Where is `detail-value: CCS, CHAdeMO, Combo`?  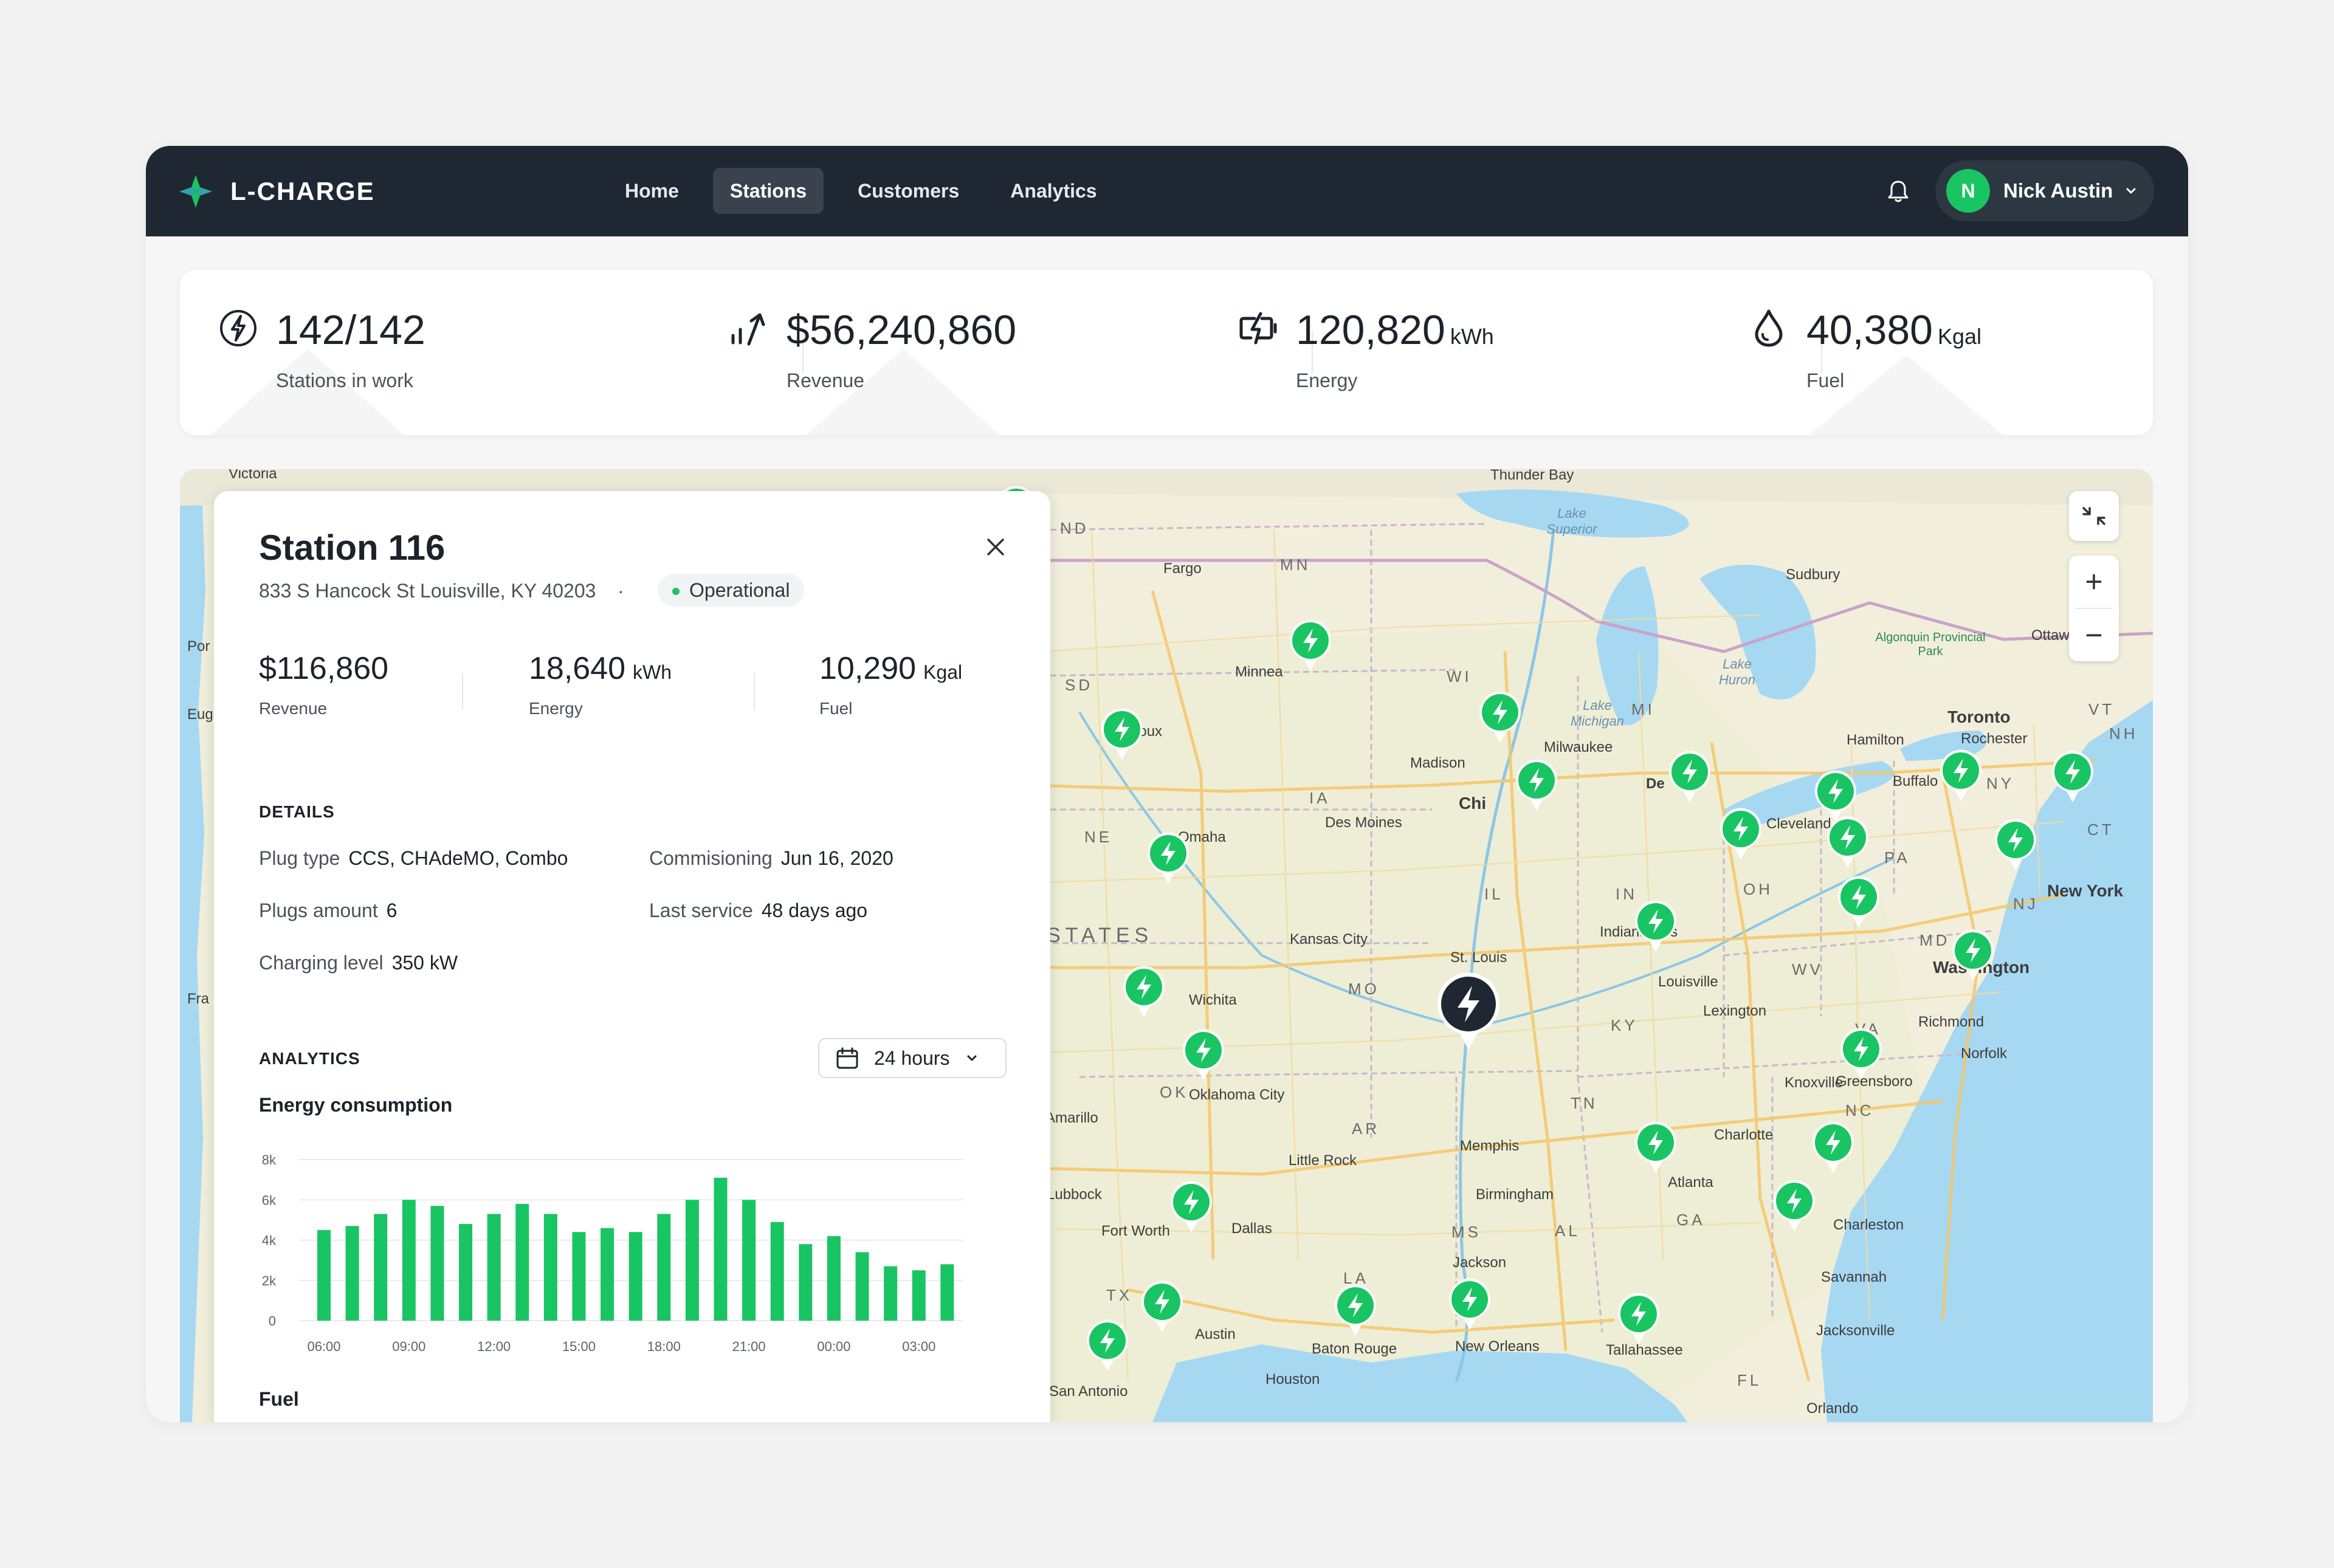
detail-value: CCS, CHAdeMO, Combo is located at coordinates (458, 858).